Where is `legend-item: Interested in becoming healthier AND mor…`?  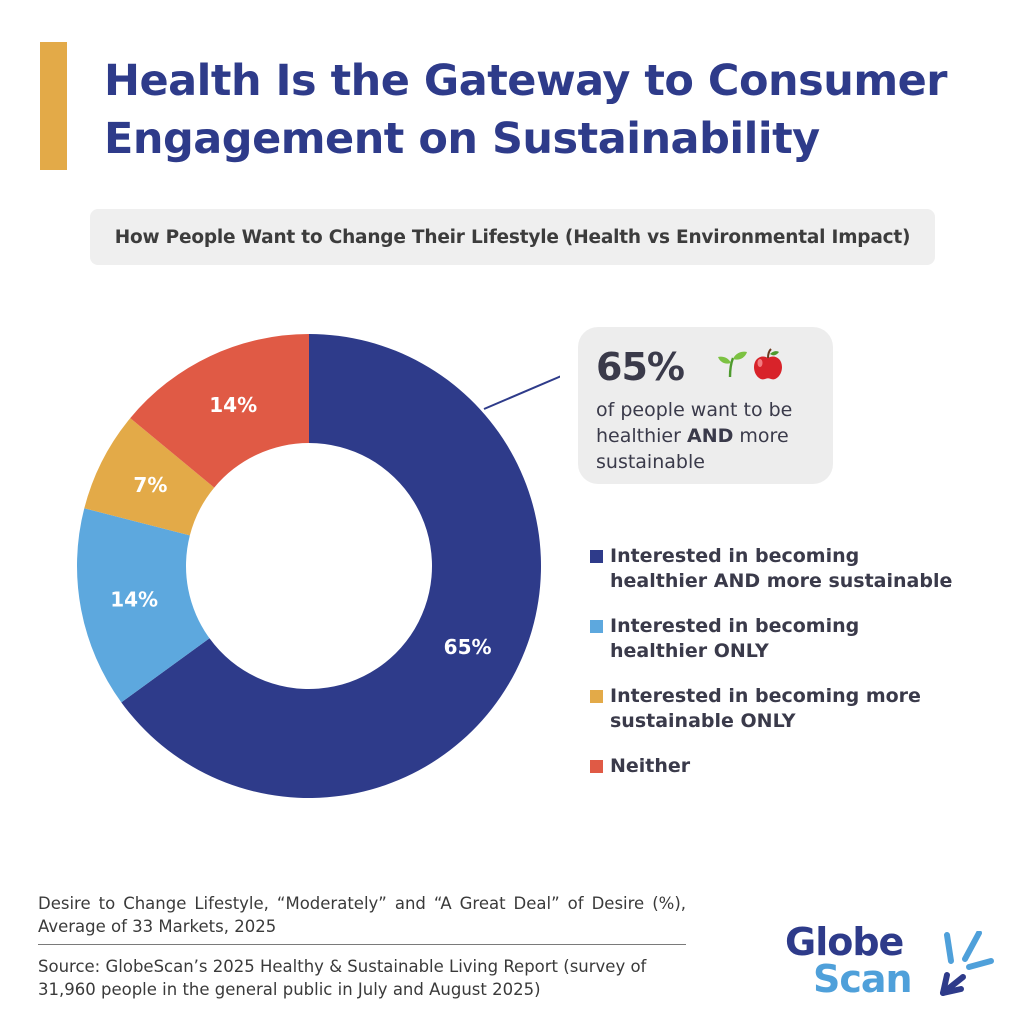 legend-item: Interested in becoming healthier AND mor… is located at coordinates (790, 569).